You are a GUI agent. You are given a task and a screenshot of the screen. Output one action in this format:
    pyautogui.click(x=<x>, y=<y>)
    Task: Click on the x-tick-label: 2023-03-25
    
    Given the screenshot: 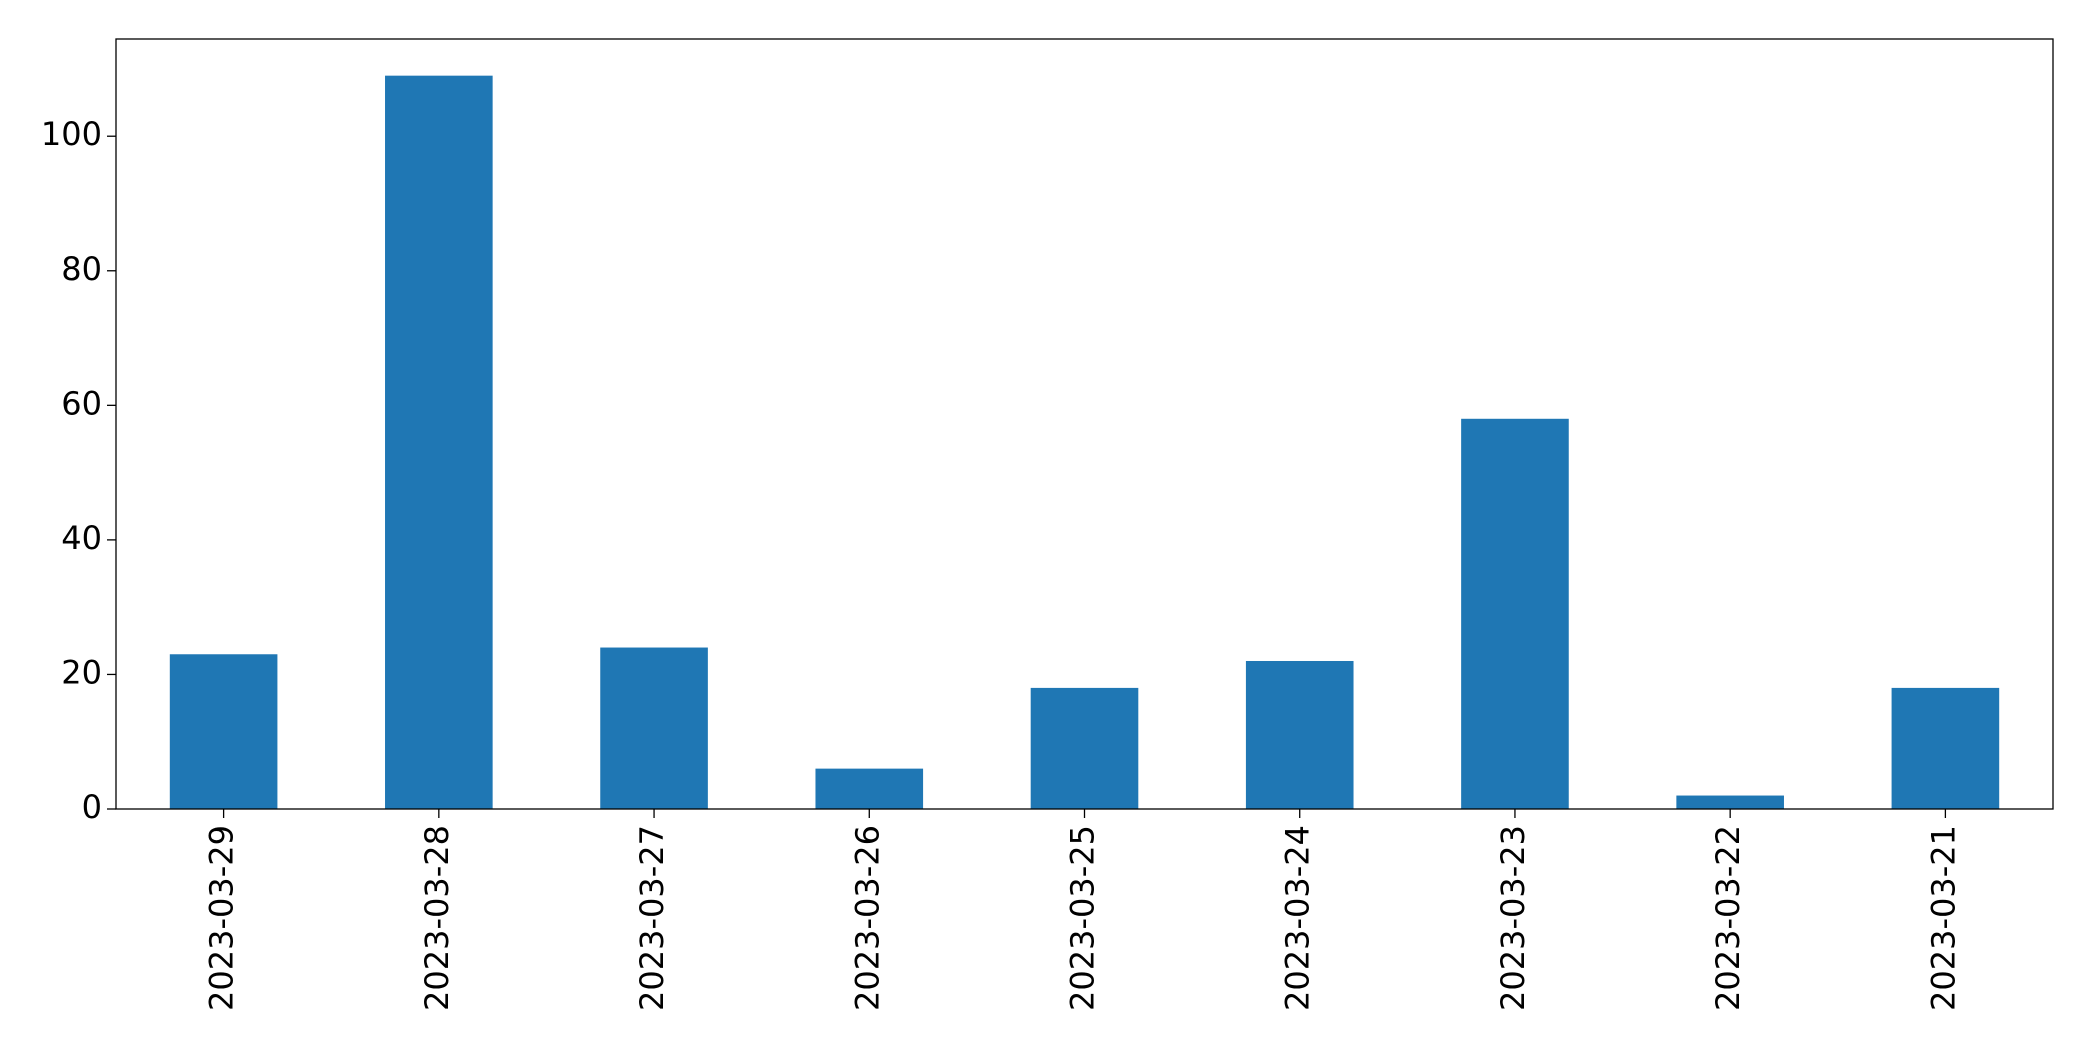 What is the action you would take?
    pyautogui.click(x=1083, y=918)
    